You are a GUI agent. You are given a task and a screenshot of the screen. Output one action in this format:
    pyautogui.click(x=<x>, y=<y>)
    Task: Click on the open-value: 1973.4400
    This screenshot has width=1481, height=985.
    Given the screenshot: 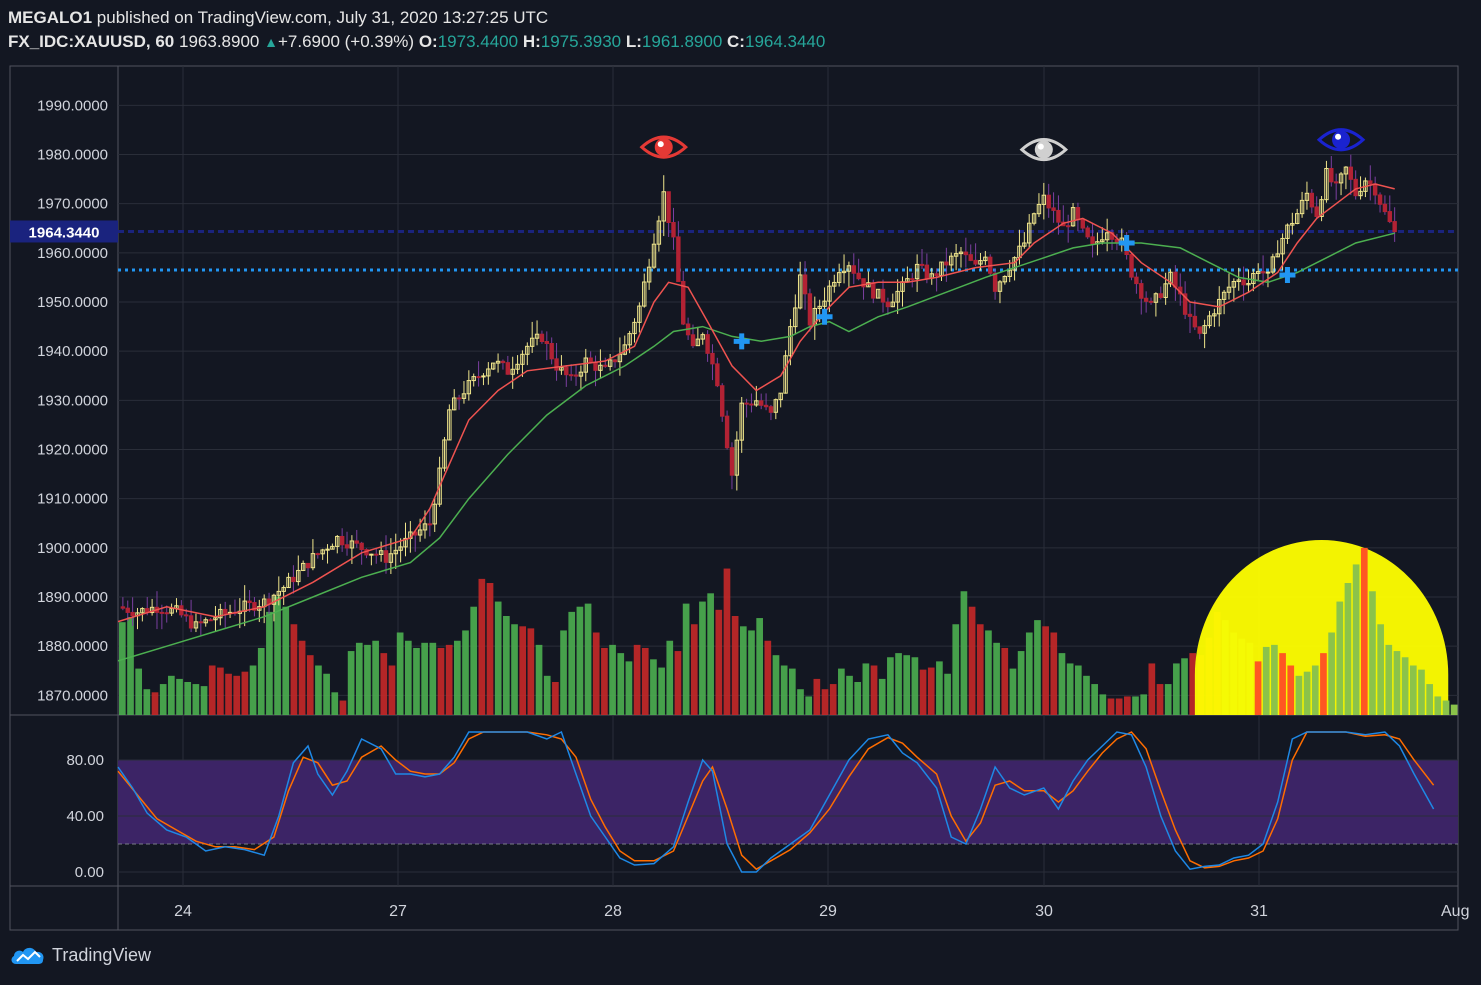 What is the action you would take?
    pyautogui.click(x=478, y=41)
    